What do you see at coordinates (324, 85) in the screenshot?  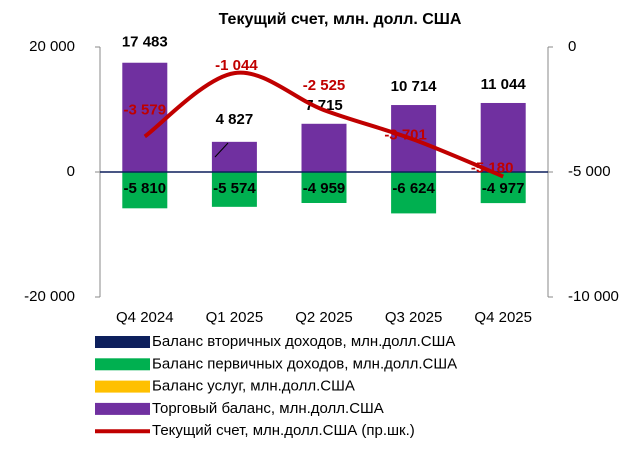 I see `line-label: -2 525` at bounding box center [324, 85].